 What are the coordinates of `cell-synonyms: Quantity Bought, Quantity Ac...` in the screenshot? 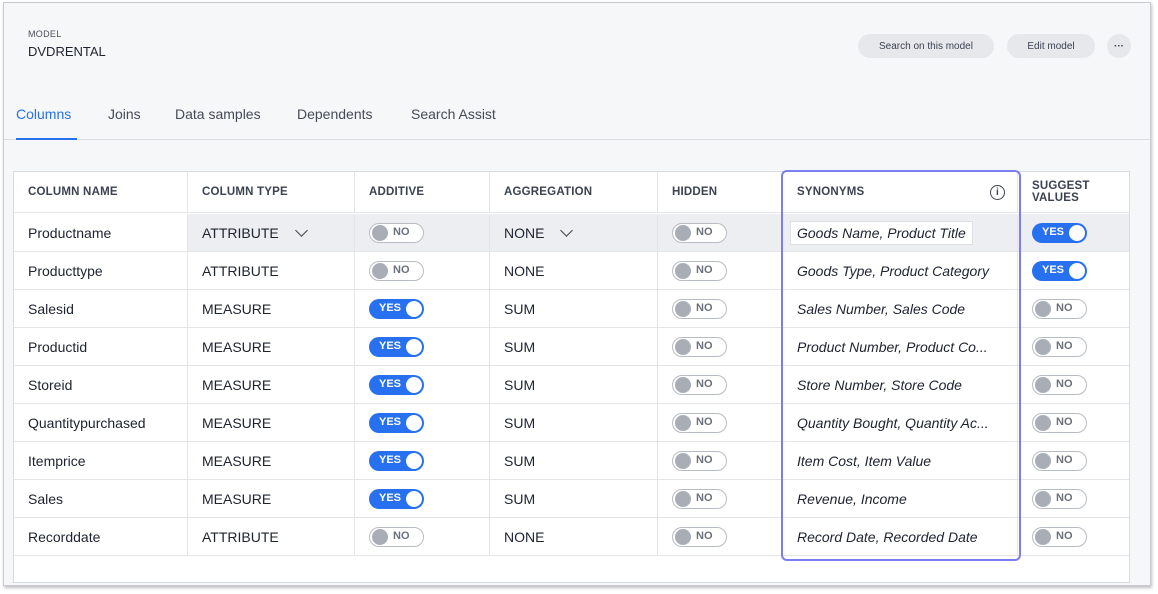 It's located at (900, 422).